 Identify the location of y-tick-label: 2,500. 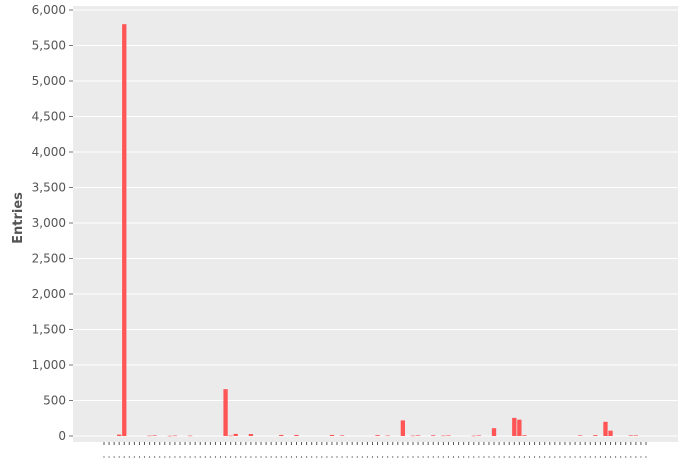
(49, 259).